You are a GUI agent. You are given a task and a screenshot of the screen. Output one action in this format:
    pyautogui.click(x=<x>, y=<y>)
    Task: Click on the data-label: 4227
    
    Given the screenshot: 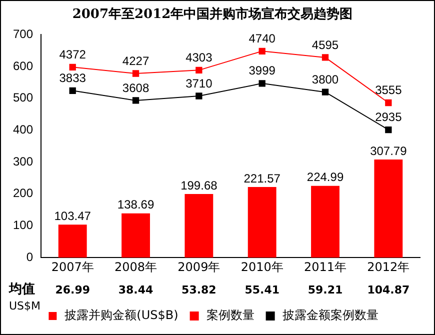 What is the action you would take?
    pyautogui.click(x=136, y=61)
    